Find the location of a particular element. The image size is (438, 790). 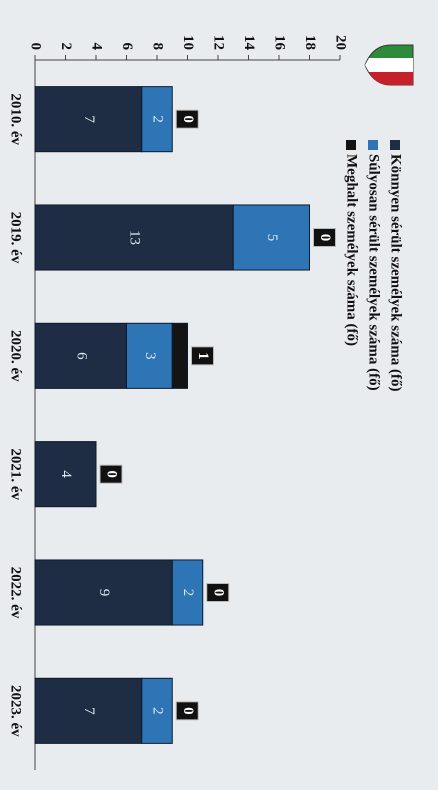

x-tick-label: 2010. év is located at coordinates (16, 119).